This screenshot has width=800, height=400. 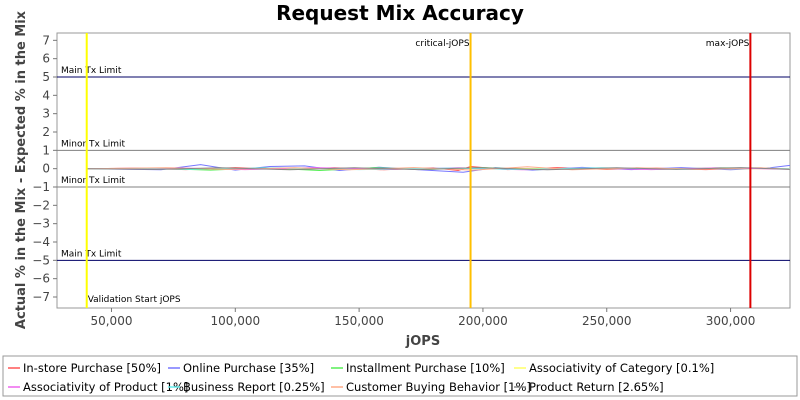 What do you see at coordinates (46, 95) in the screenshot?
I see `y-tick-label: 4` at bounding box center [46, 95].